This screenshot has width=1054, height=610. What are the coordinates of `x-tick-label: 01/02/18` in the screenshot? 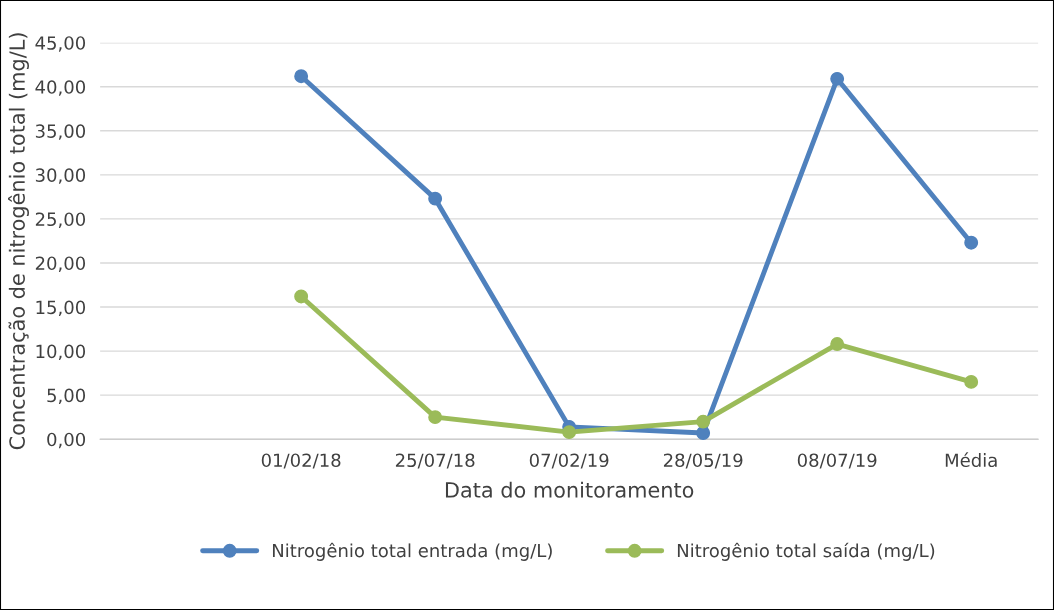 It's located at (301, 461).